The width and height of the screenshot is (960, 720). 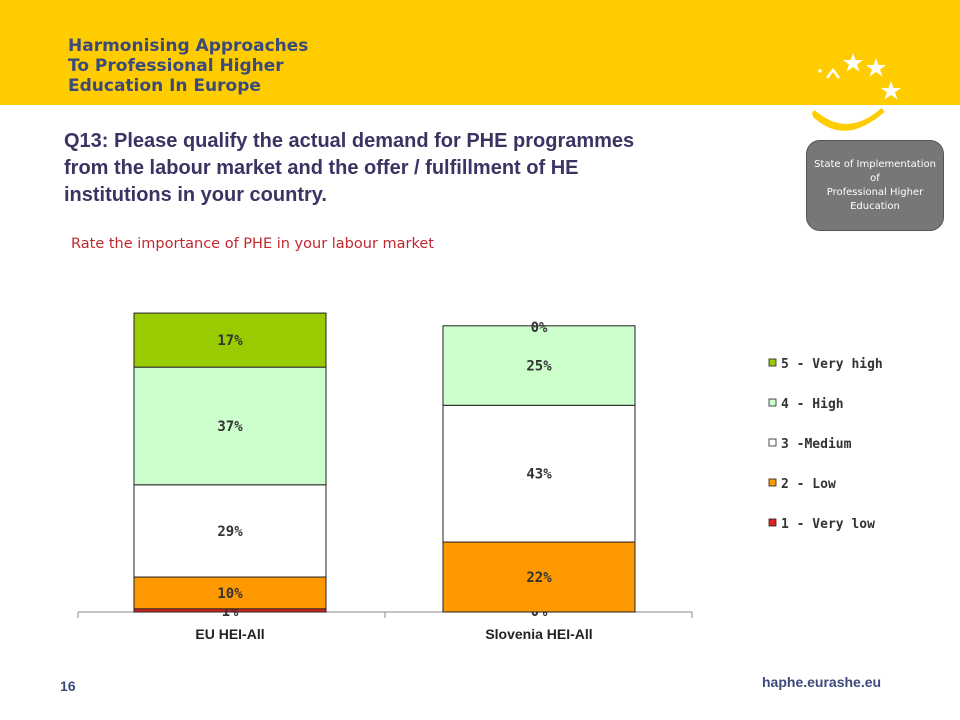 I want to click on data-label: 37%, so click(x=230, y=427).